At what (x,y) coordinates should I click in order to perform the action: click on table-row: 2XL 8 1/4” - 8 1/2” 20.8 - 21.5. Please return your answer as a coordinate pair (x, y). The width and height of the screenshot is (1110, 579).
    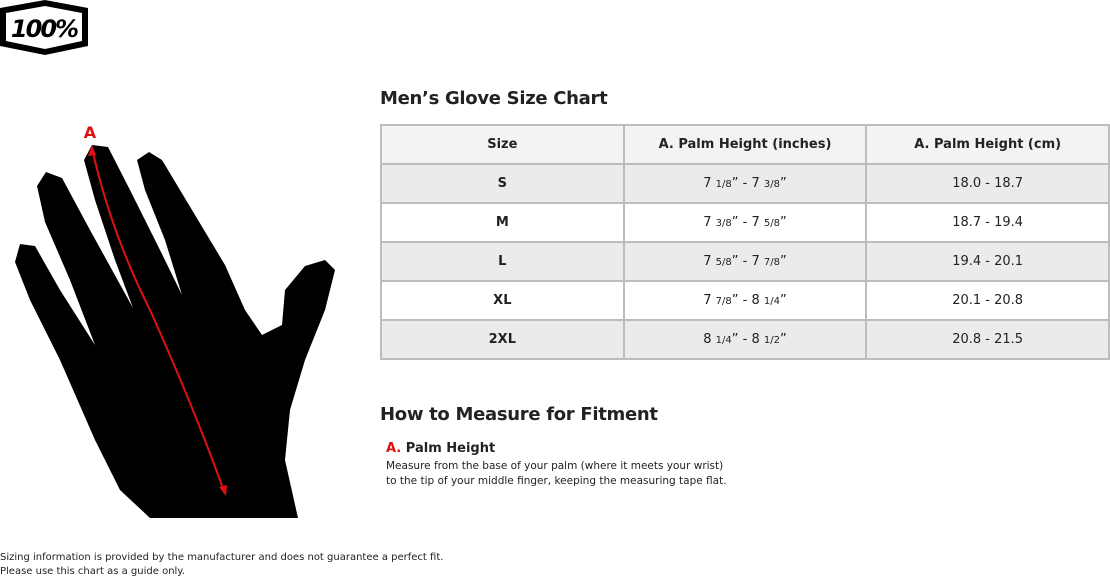
    Looking at the image, I should click on (745, 339).